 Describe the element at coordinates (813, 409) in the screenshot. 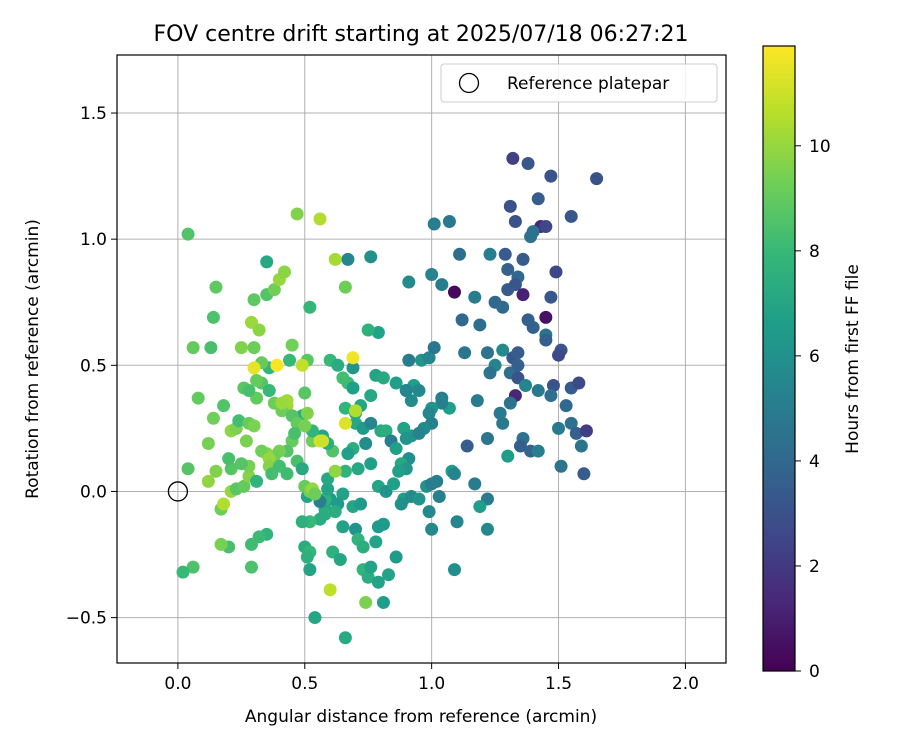

I see `colorbar-ticks: 0 2 4 6 8 10` at that location.